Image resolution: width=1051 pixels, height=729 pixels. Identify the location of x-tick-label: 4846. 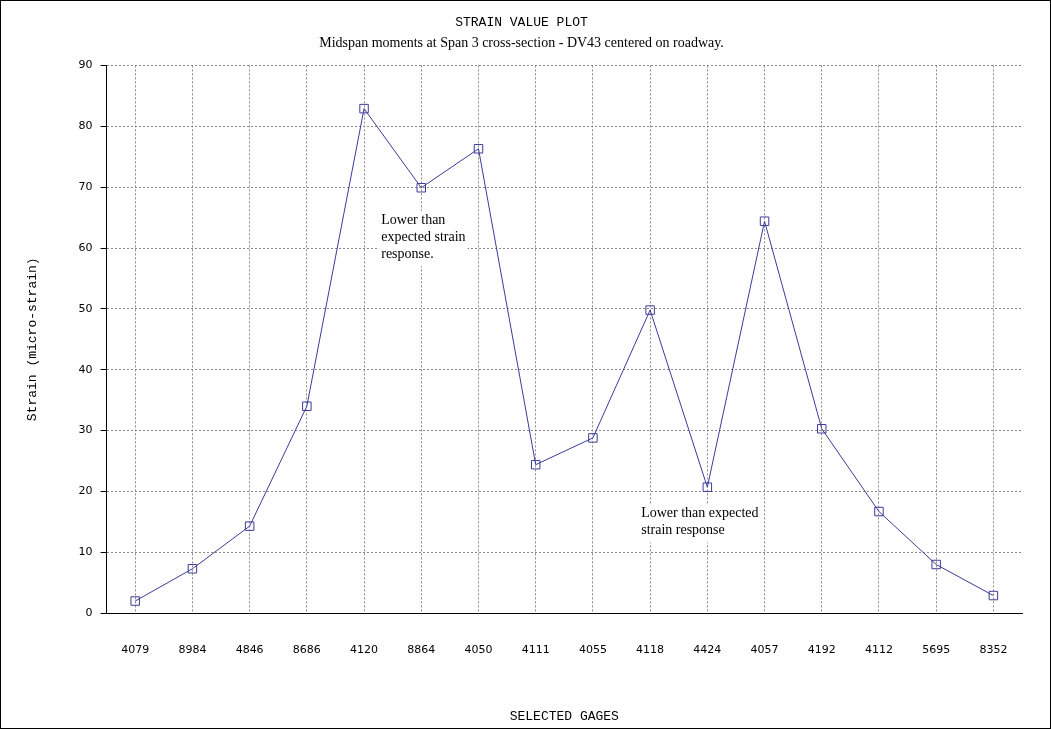
(249, 649).